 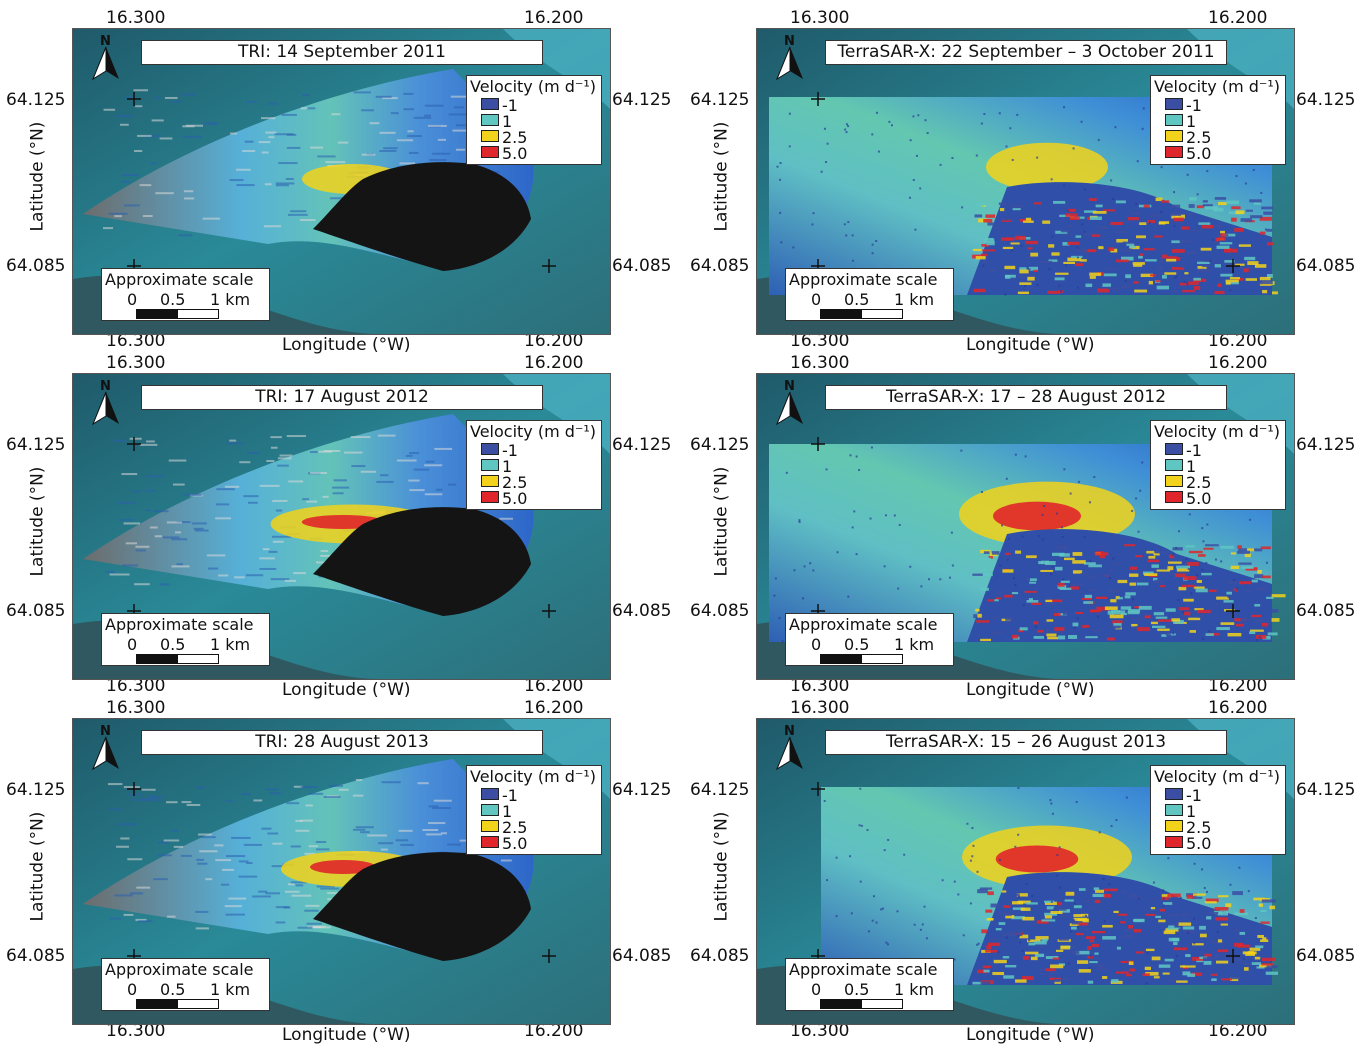 What do you see at coordinates (820, 708) in the screenshot?
I see `x-tick-label-top: 16.300` at bounding box center [820, 708].